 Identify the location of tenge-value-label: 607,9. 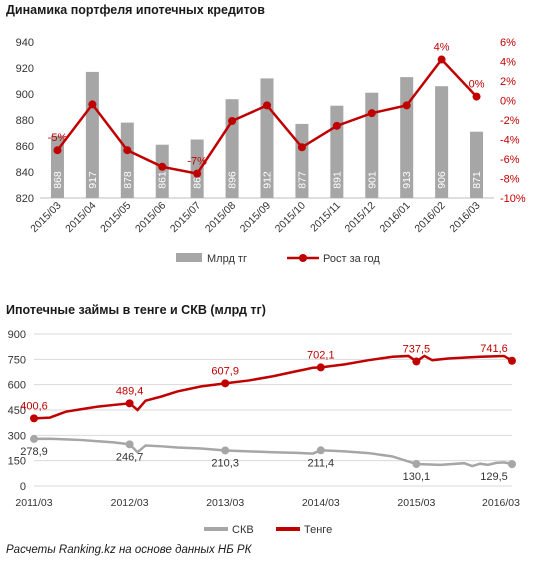
(225, 371).